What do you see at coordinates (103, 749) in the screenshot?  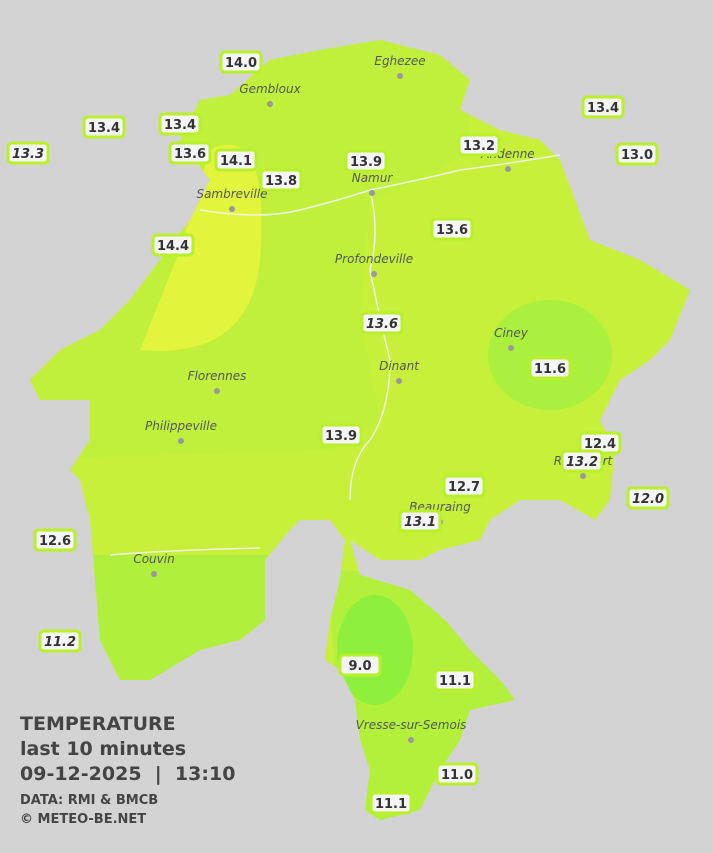 I see `legend-period: last 10 minutes` at bounding box center [103, 749].